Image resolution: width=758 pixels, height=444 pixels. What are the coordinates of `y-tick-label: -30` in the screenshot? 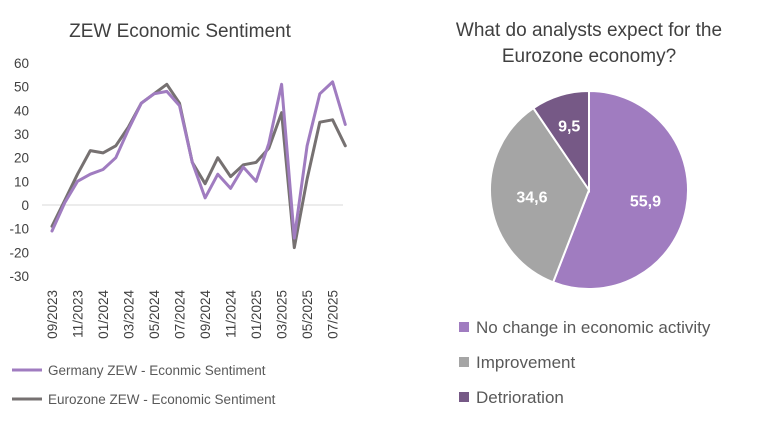 It's located at (19, 276).